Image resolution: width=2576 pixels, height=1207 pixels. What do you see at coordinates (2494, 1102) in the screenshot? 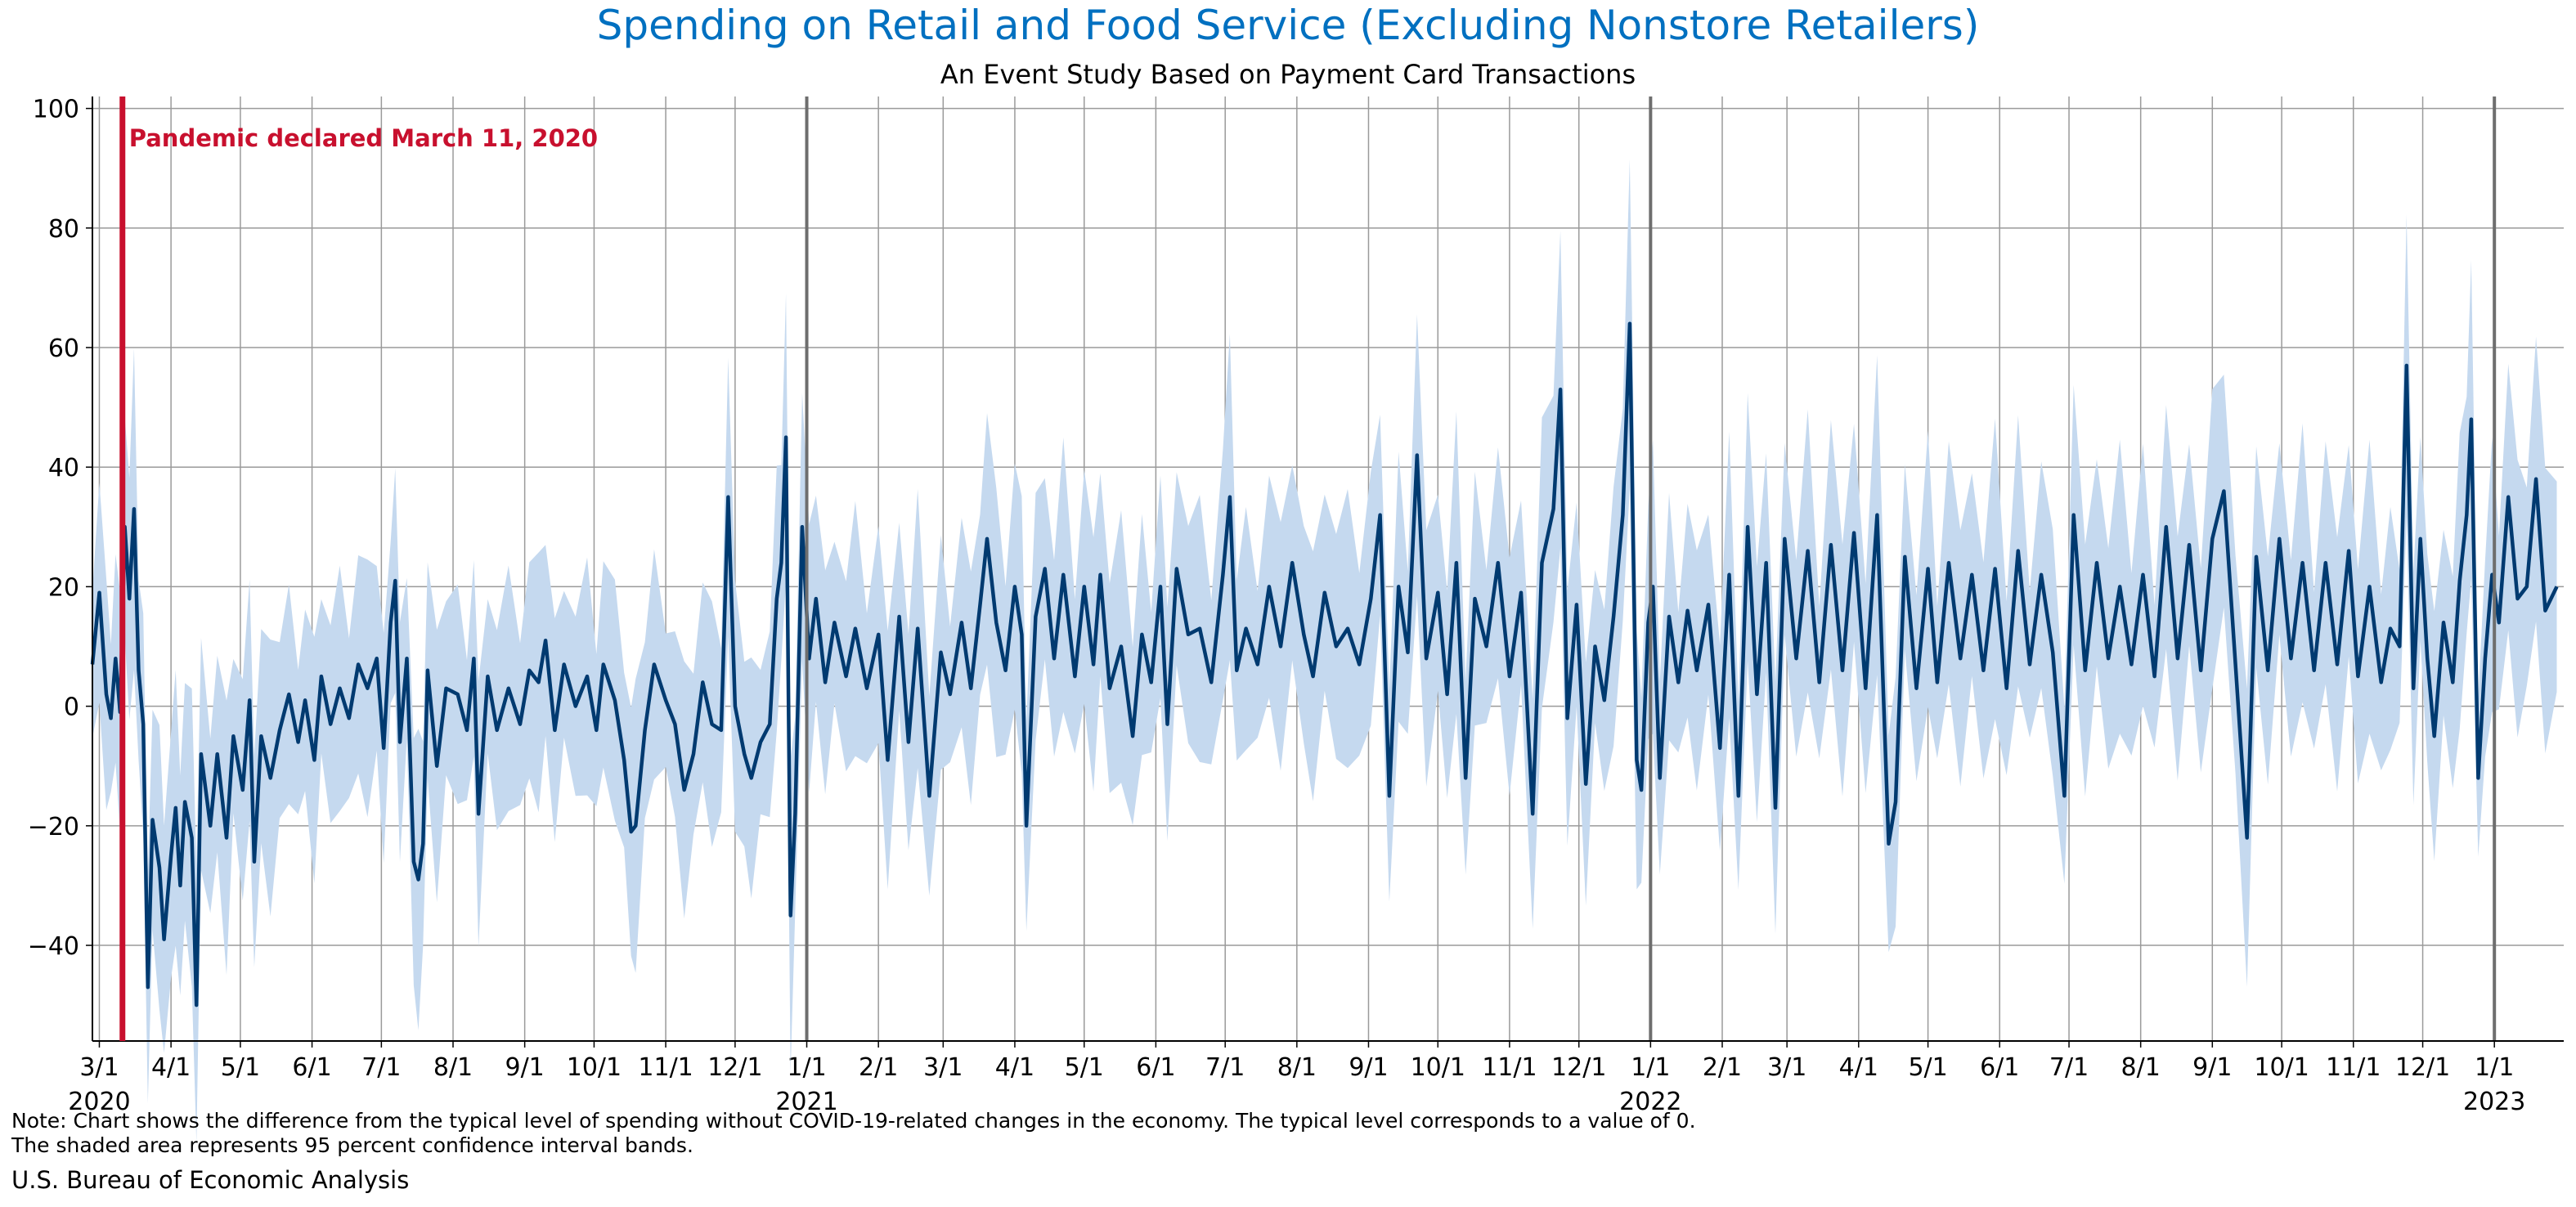
I see `x-year-label: 2023` at bounding box center [2494, 1102].